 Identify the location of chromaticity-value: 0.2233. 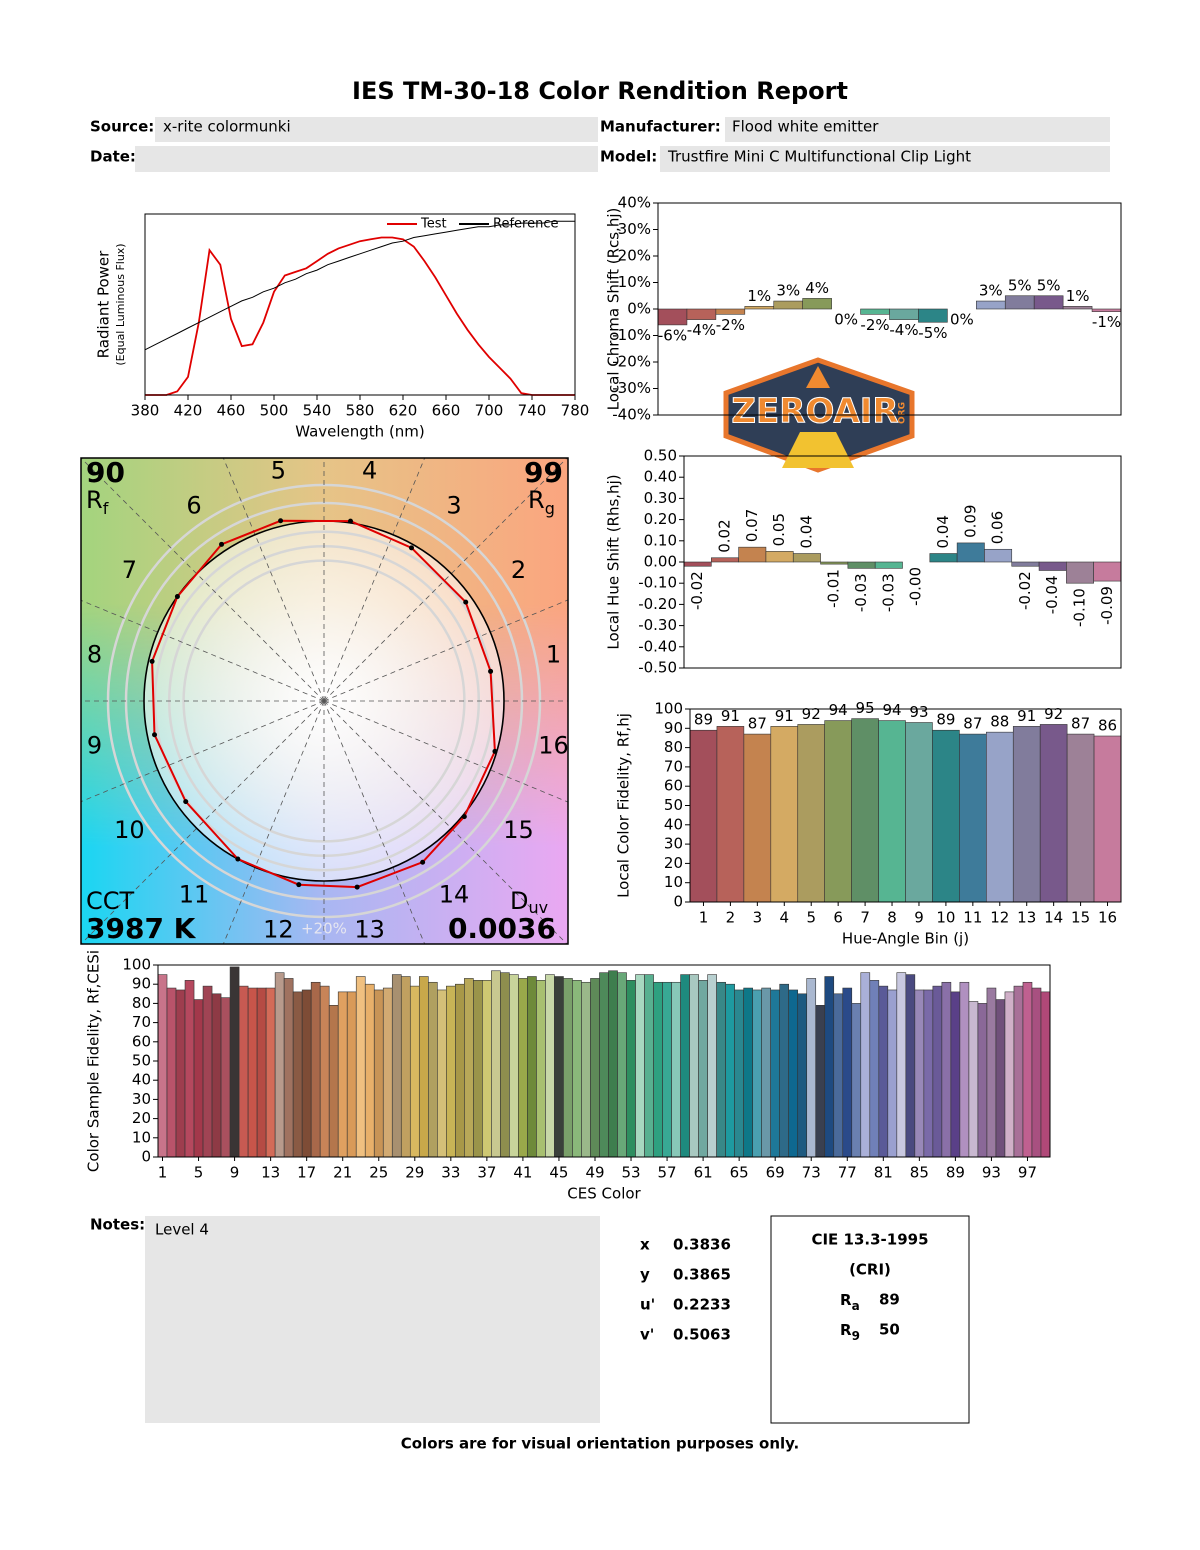
(702, 1305).